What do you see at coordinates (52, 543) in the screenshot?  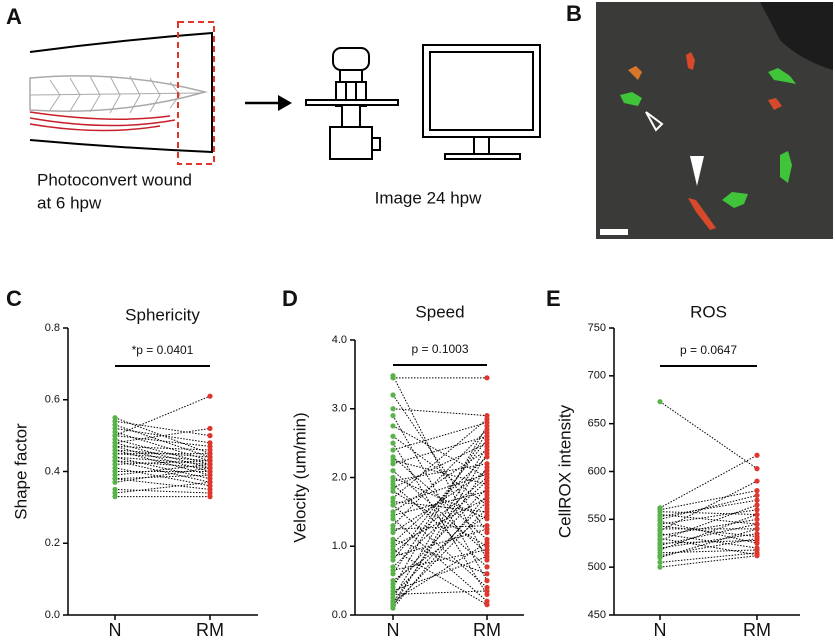 I see `y-tick-label: 0.2` at bounding box center [52, 543].